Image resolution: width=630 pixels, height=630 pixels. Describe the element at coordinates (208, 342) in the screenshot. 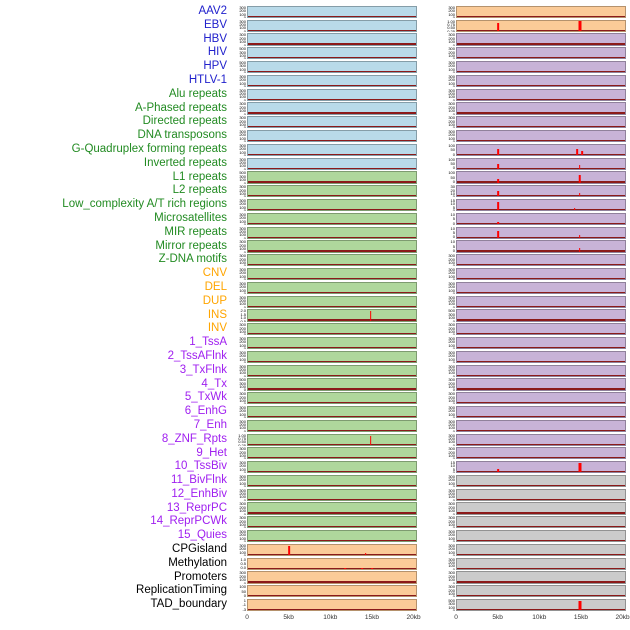

I see `track-label: 1_TssA` at that location.